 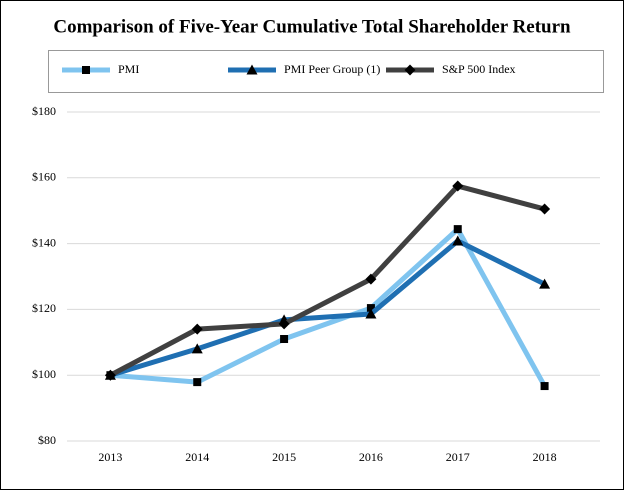 I want to click on y-tick-label: $160, so click(x=44, y=177).